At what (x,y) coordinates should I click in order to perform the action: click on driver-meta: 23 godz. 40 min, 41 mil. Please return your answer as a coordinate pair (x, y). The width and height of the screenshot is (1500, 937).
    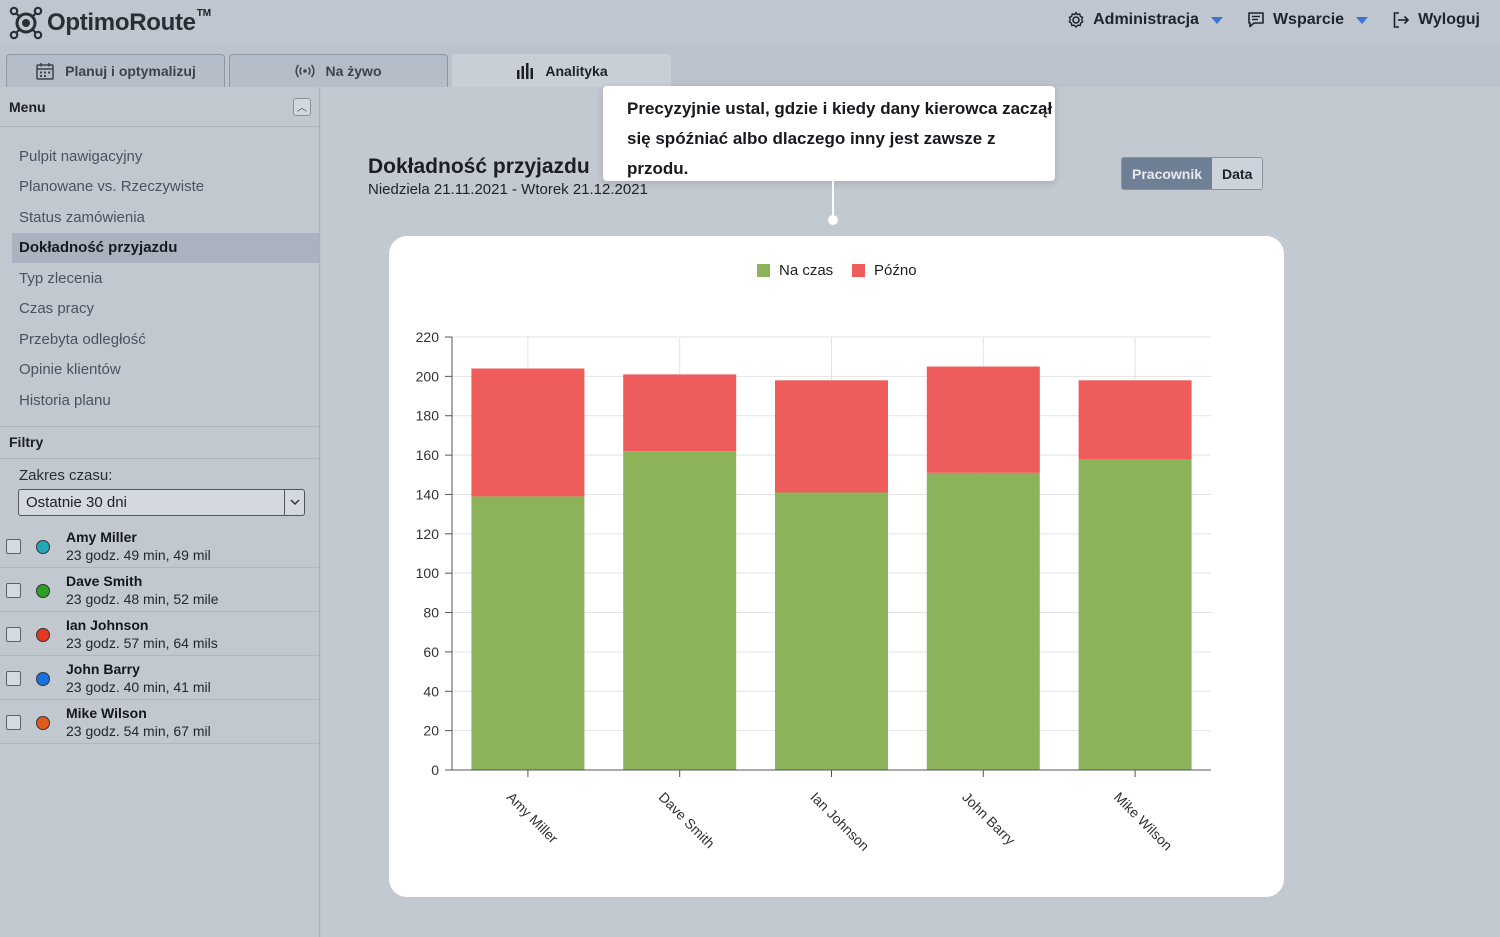
    Looking at the image, I should click on (138, 686).